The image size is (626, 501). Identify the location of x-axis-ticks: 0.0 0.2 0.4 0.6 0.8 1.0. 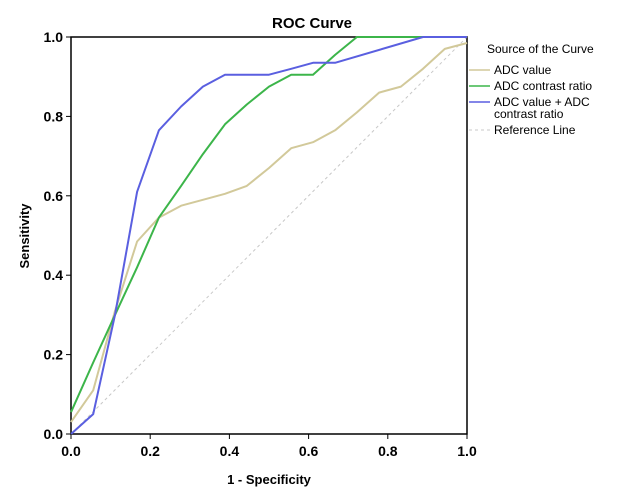
(269, 446).